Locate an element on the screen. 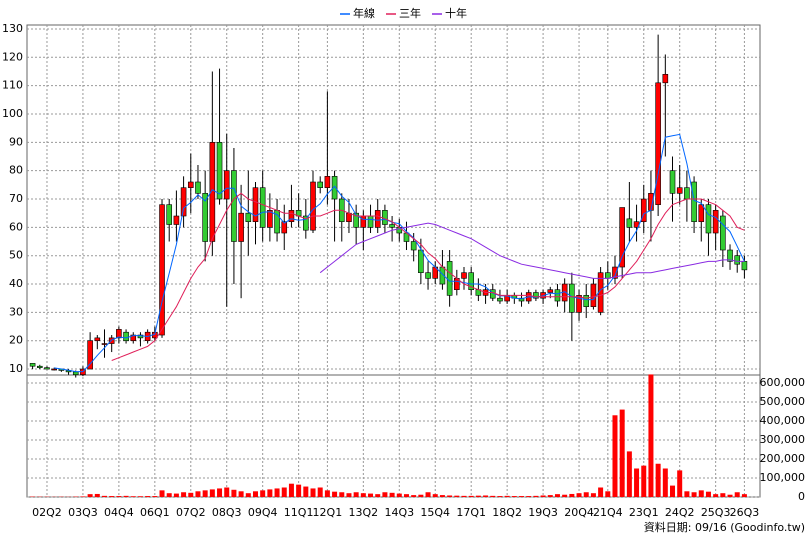 The image size is (808, 540). legend-label: 三年 is located at coordinates (410, 13).